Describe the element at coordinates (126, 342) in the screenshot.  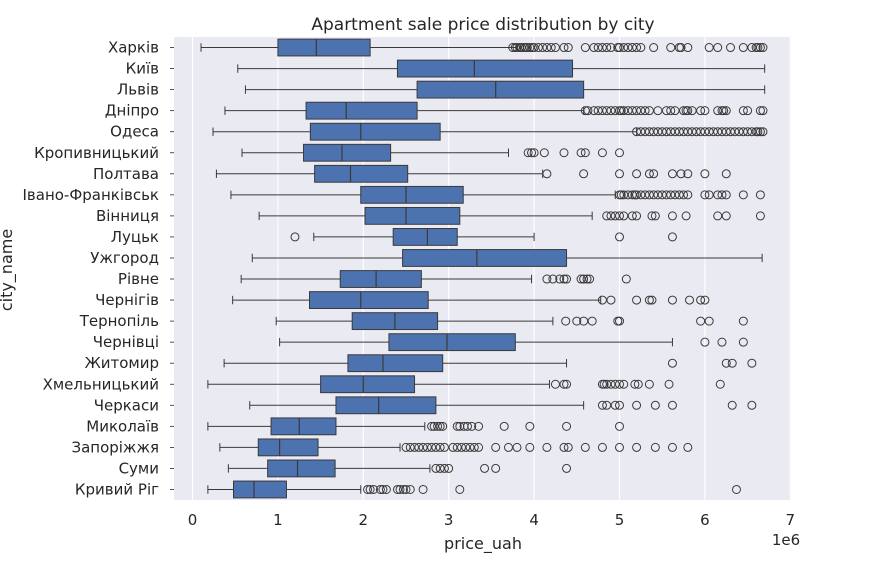
I see `y-tick-label: Чернівці` at that location.